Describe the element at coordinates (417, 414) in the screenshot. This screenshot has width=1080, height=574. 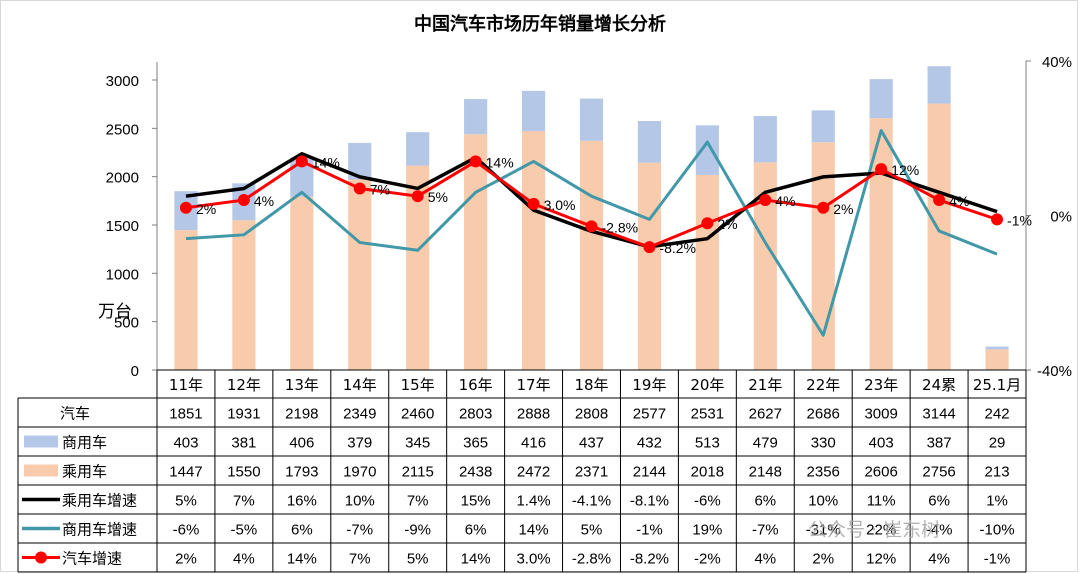
I see `table-cell: 2460` at that location.